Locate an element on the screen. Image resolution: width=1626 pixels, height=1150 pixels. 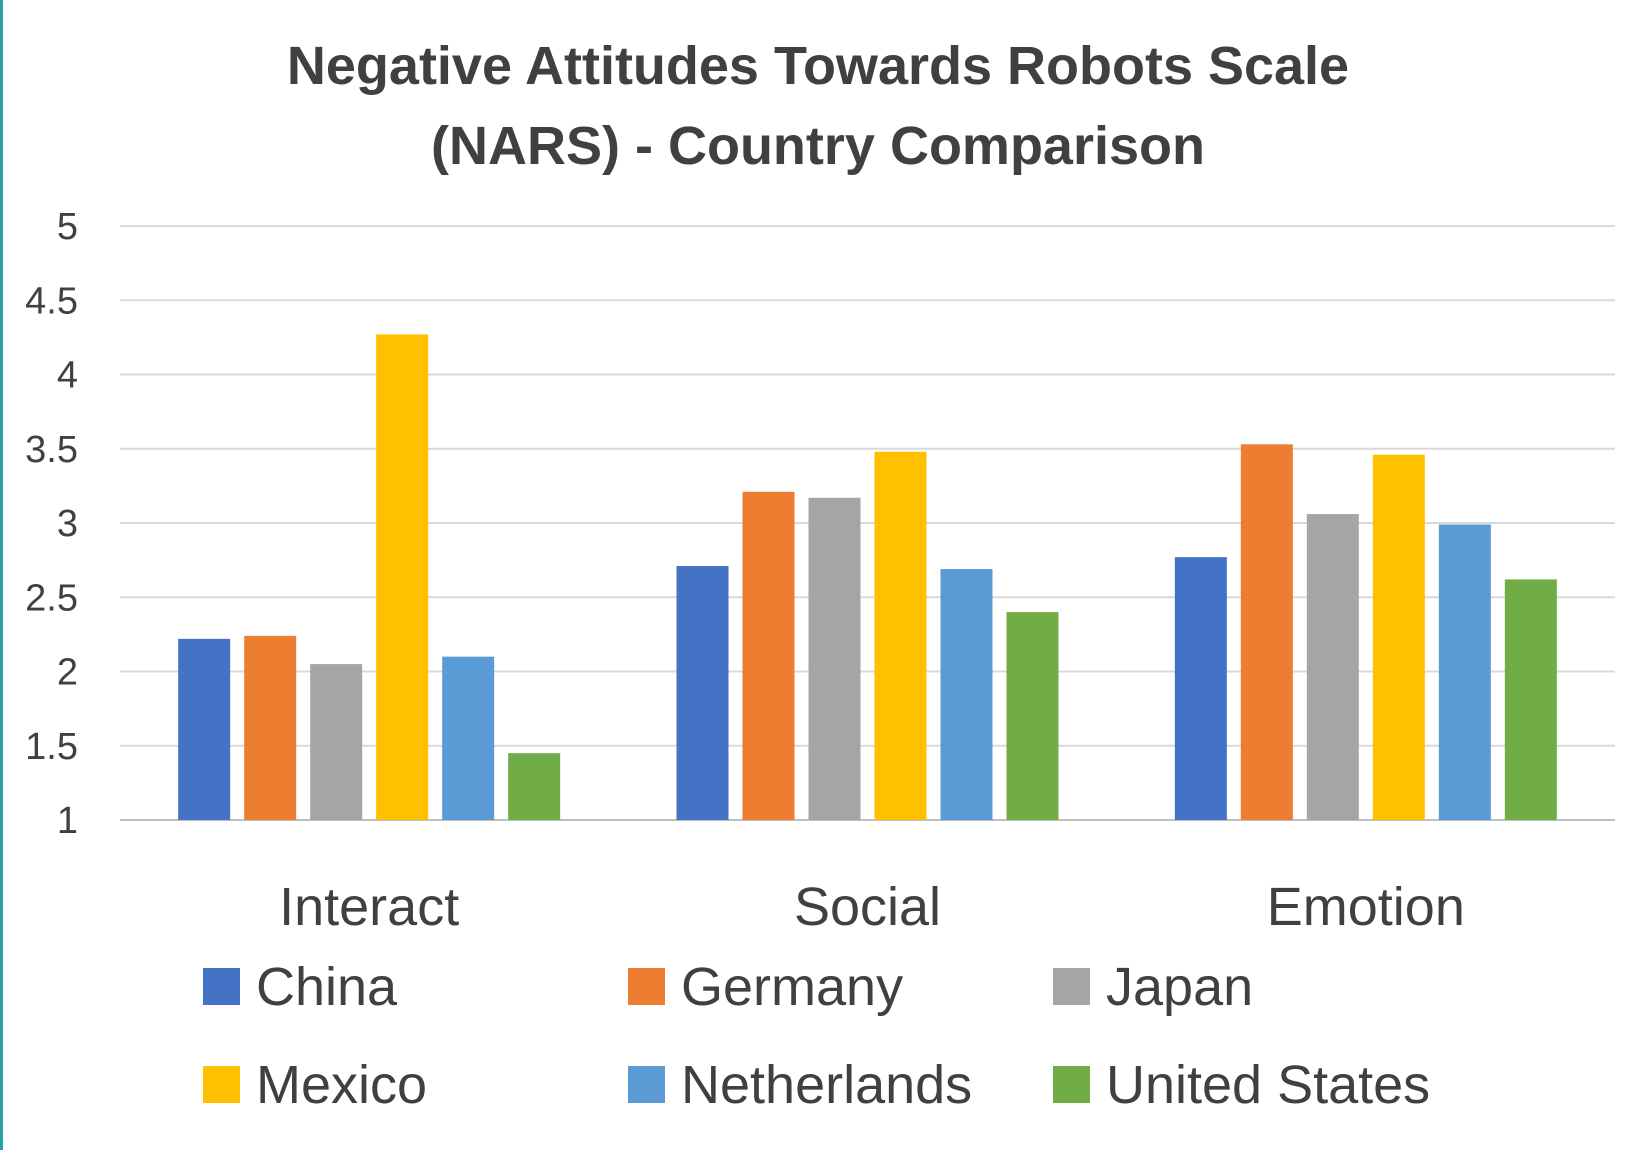
bar-emotion-germany is located at coordinates (1266, 632).